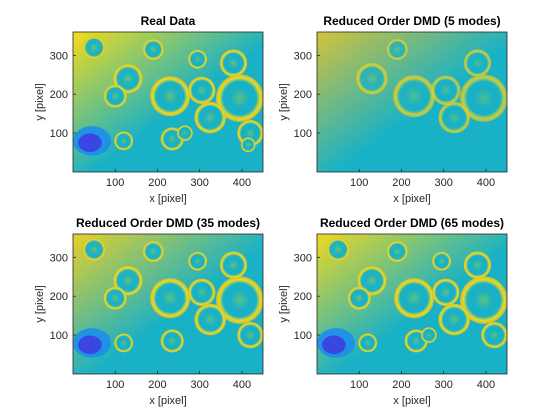 The image size is (560, 420). Describe the element at coordinates (168, 223) in the screenshot. I see `chart-title: Reduced Order DMD (35 modes)` at that location.